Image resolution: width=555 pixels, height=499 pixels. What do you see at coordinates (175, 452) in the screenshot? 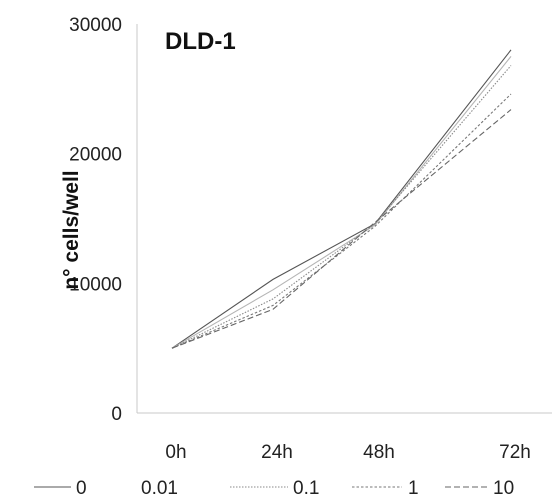
I see `x-tick-label: 0h` at bounding box center [175, 452].